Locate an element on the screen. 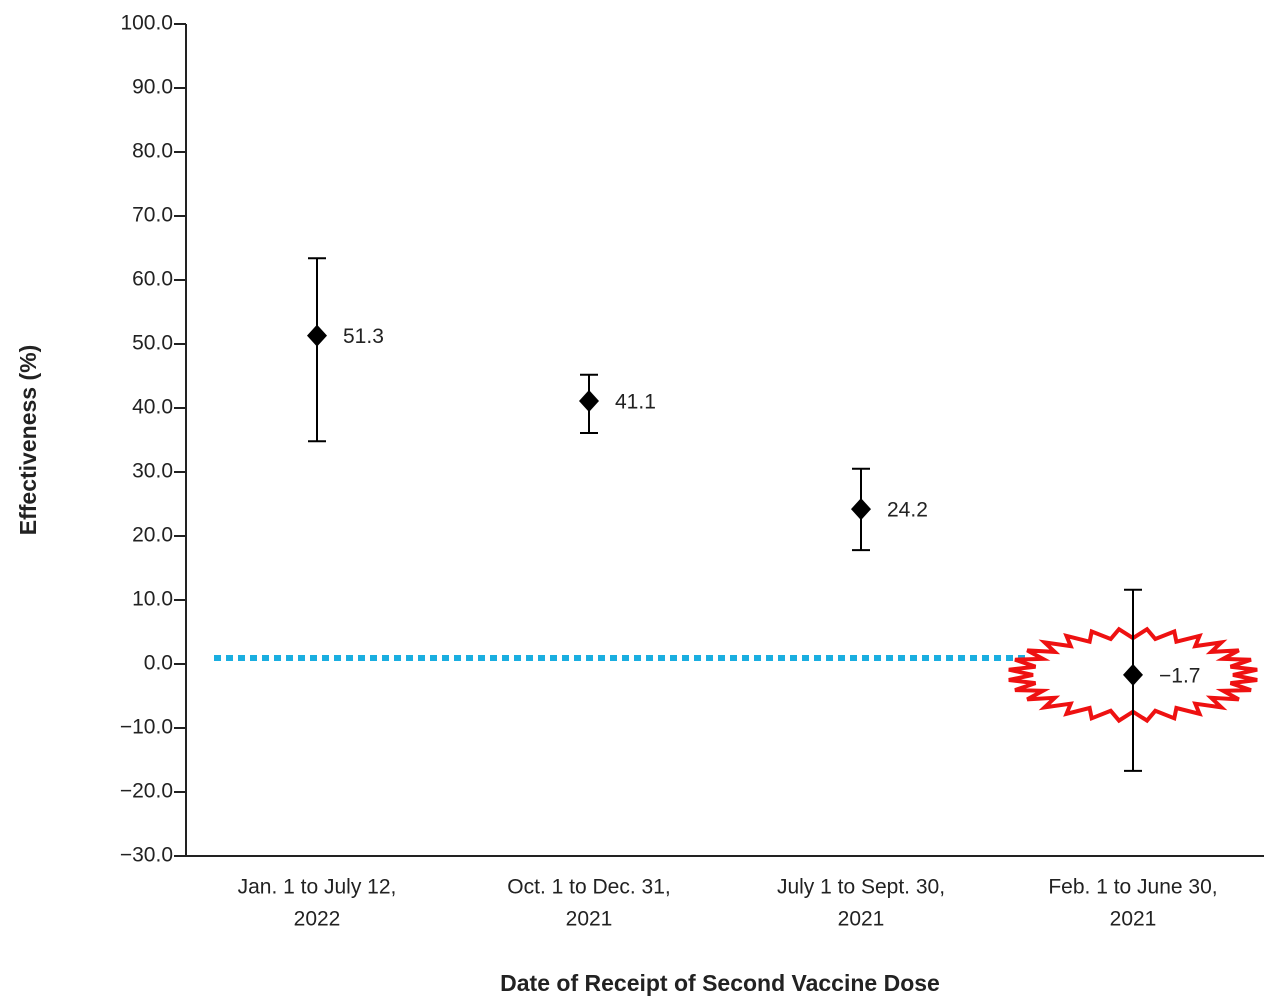  x-axis-title: Date of Receipt of Second Vaccine Dose is located at coordinates (720, 983).